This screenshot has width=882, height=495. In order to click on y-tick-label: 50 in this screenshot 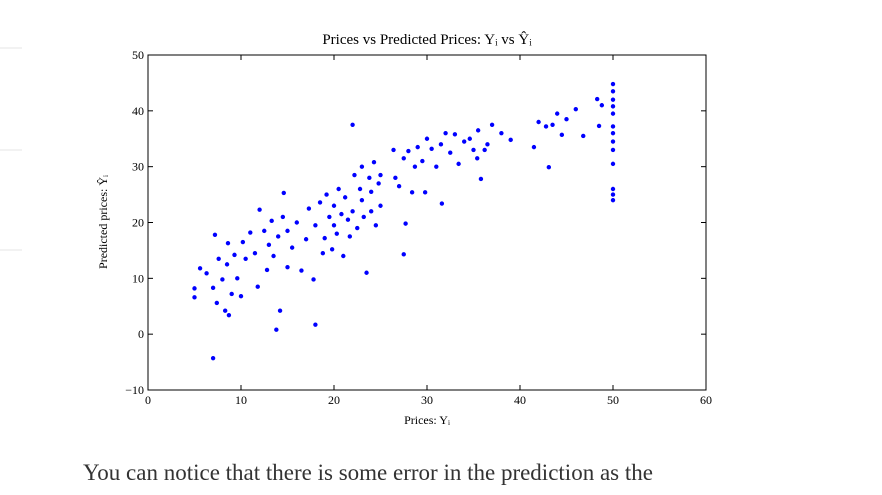, I will do `click(138, 55)`.